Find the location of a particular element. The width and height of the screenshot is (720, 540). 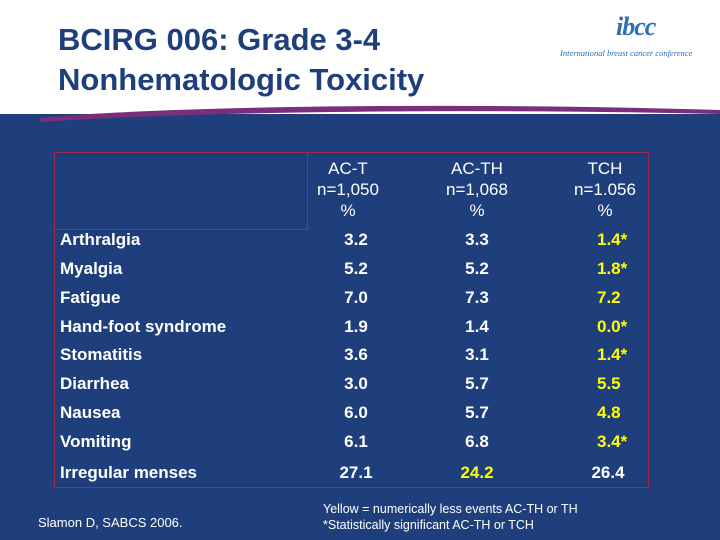

cell-tch: 5.5 is located at coordinates (609, 383).